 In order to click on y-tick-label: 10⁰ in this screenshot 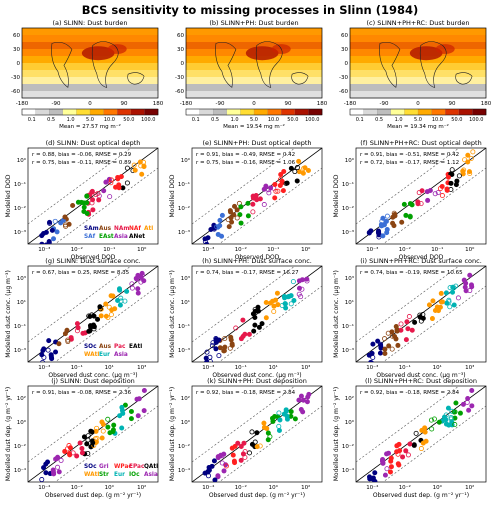, I will do `click(186, 160)`.